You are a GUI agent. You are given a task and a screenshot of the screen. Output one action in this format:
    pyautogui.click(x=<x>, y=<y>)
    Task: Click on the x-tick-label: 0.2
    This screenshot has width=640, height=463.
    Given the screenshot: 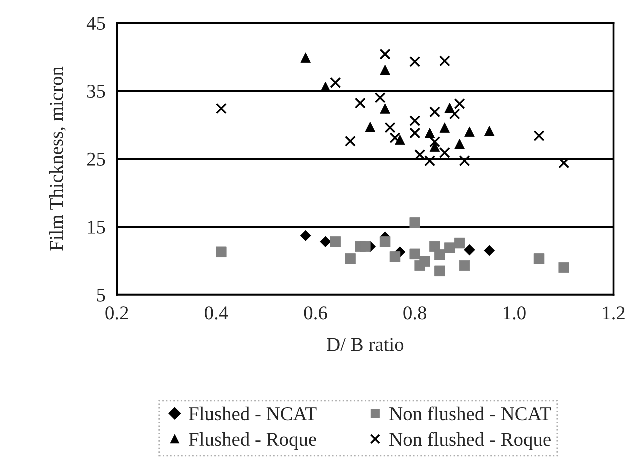 What is the action you would take?
    pyautogui.click(x=117, y=313)
    